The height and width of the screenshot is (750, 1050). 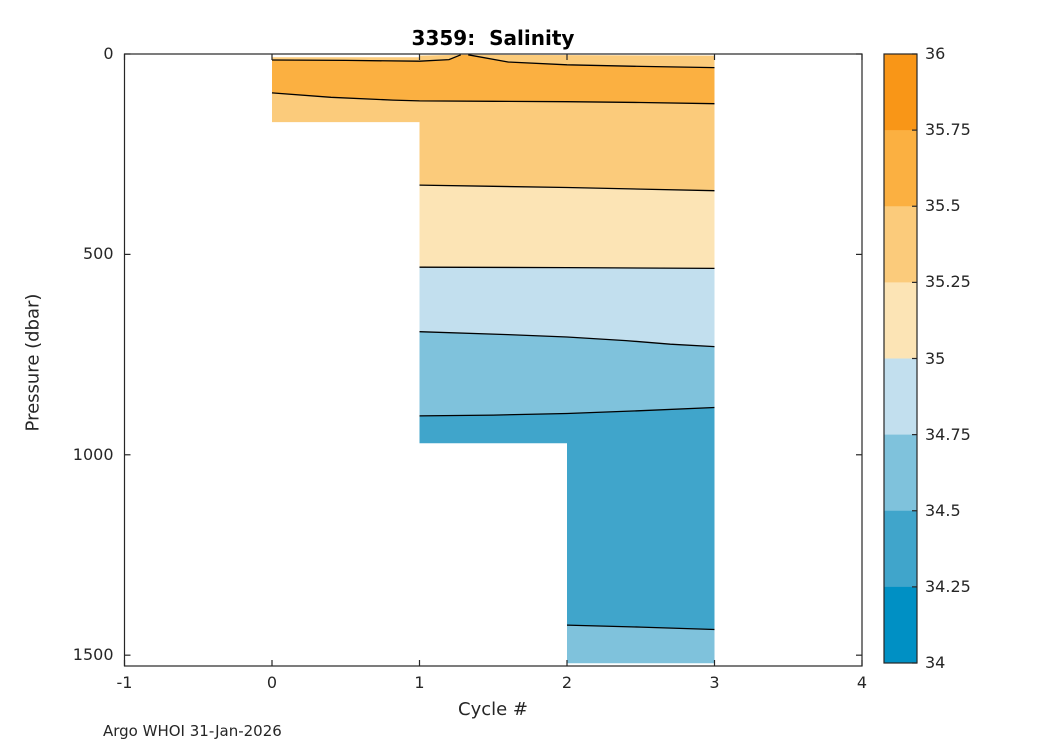 I want to click on colorbar-band-35-35.25, so click(x=900, y=320).